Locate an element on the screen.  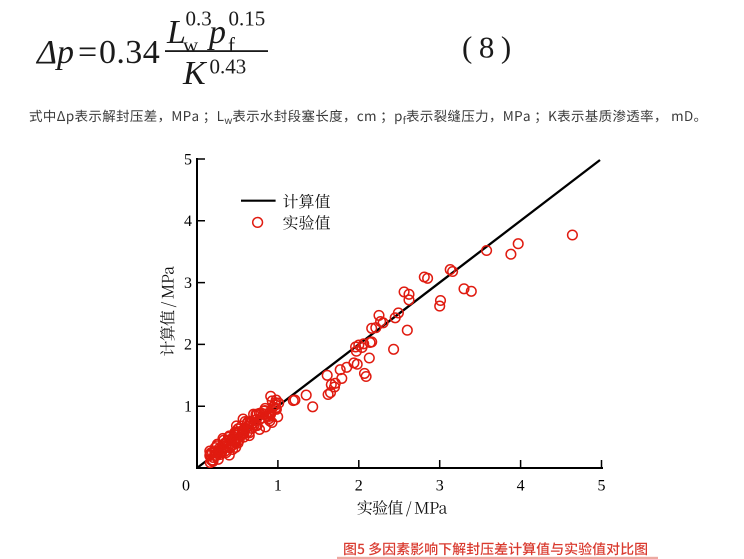
svg-text: 0.15 is located at coordinates (247, 19).